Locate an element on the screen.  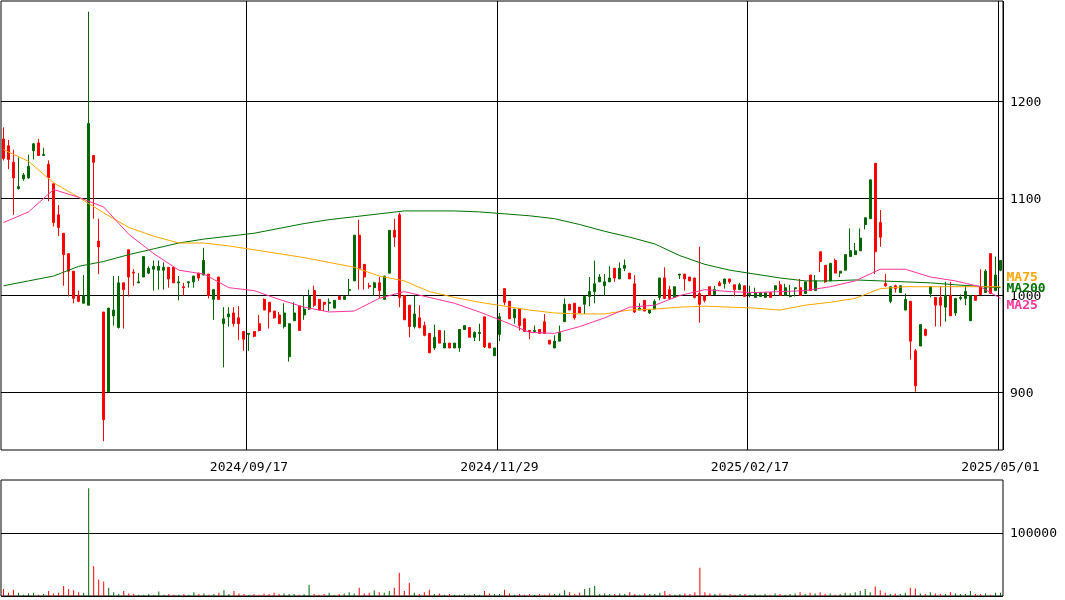
x-tick-label: 2024/11/29 is located at coordinates (499, 466).